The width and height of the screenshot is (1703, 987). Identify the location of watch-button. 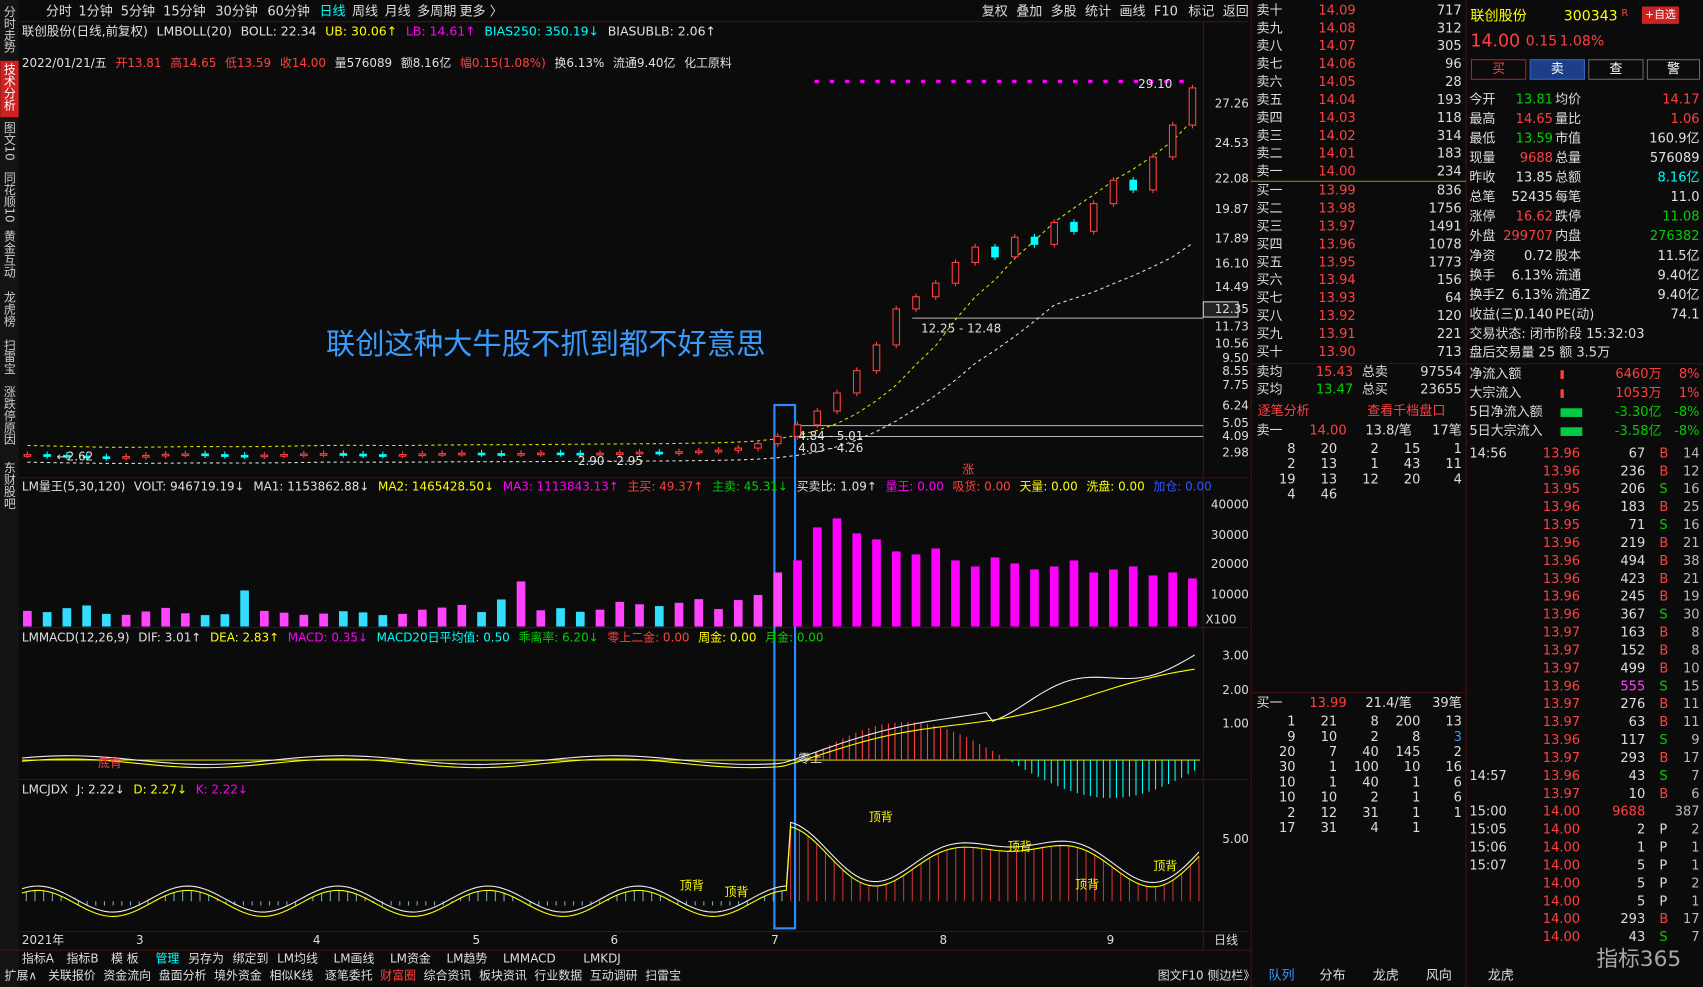
(1660, 15).